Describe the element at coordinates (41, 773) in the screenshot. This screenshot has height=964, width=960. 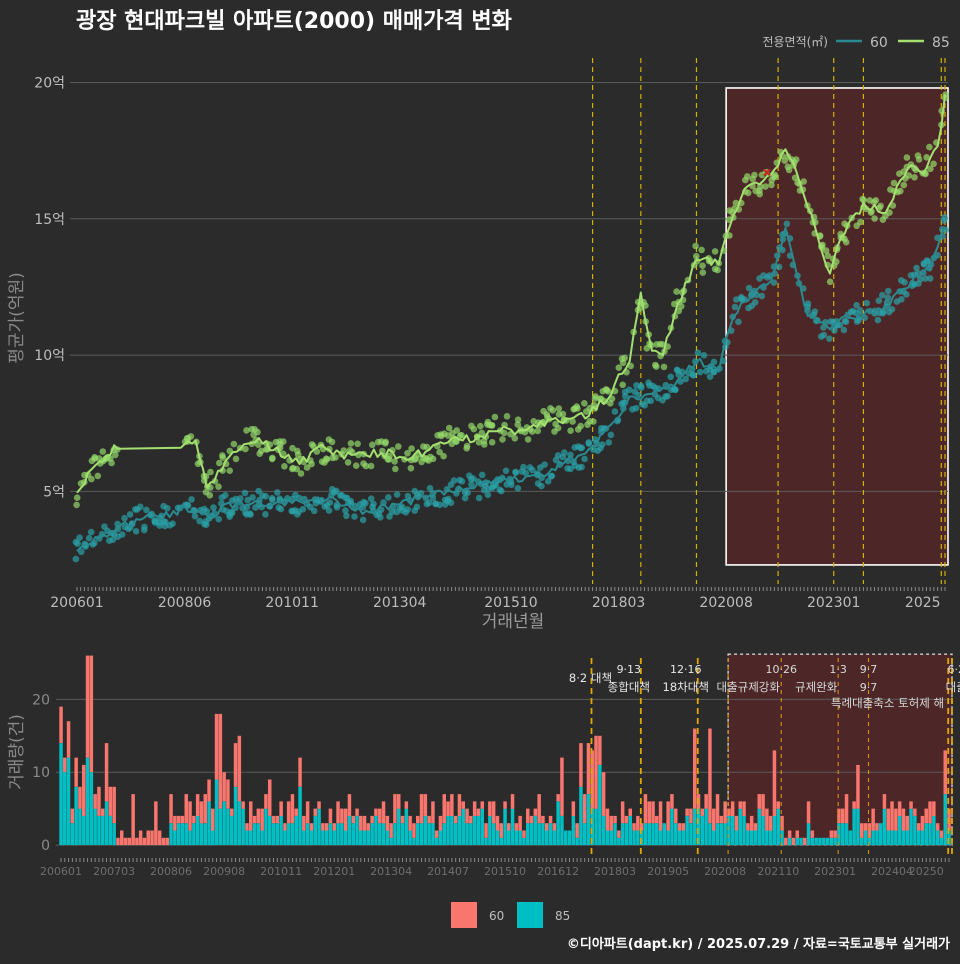
I see `bottom-y-tick-label: 10` at that location.